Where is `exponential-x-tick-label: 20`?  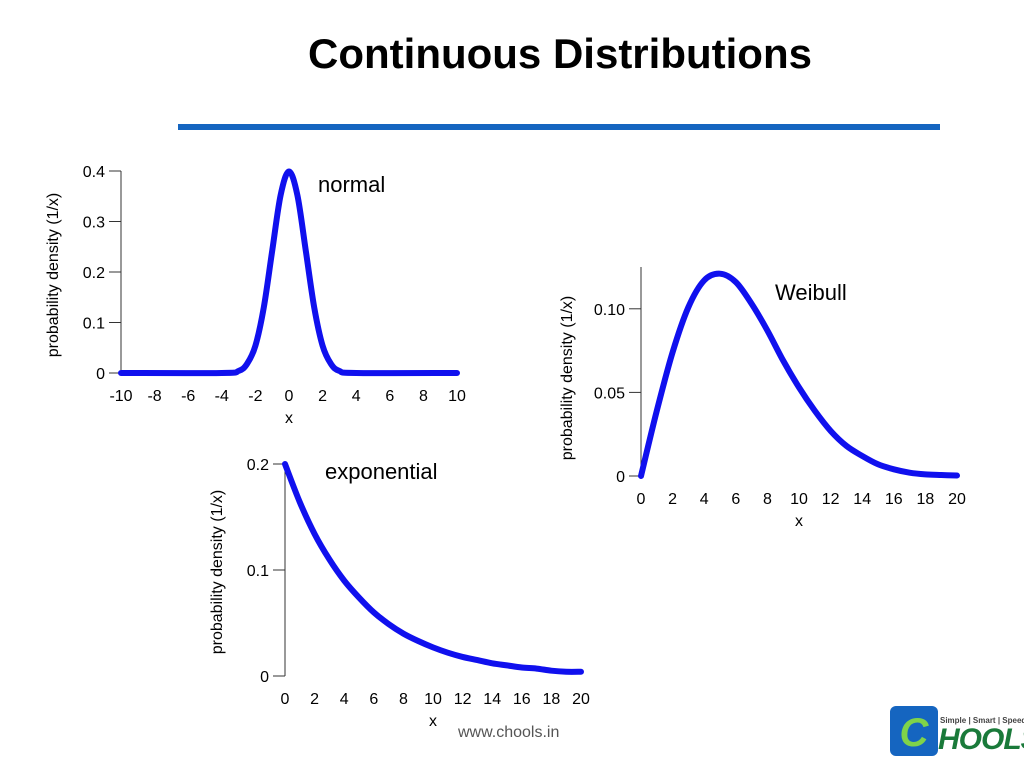
exponential-x-tick-label: 20 is located at coordinates (581, 699).